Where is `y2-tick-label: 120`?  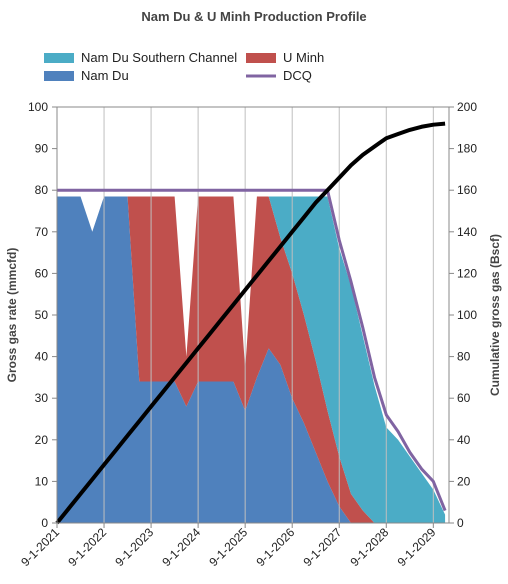
y2-tick-label: 120 is located at coordinates (467, 273).